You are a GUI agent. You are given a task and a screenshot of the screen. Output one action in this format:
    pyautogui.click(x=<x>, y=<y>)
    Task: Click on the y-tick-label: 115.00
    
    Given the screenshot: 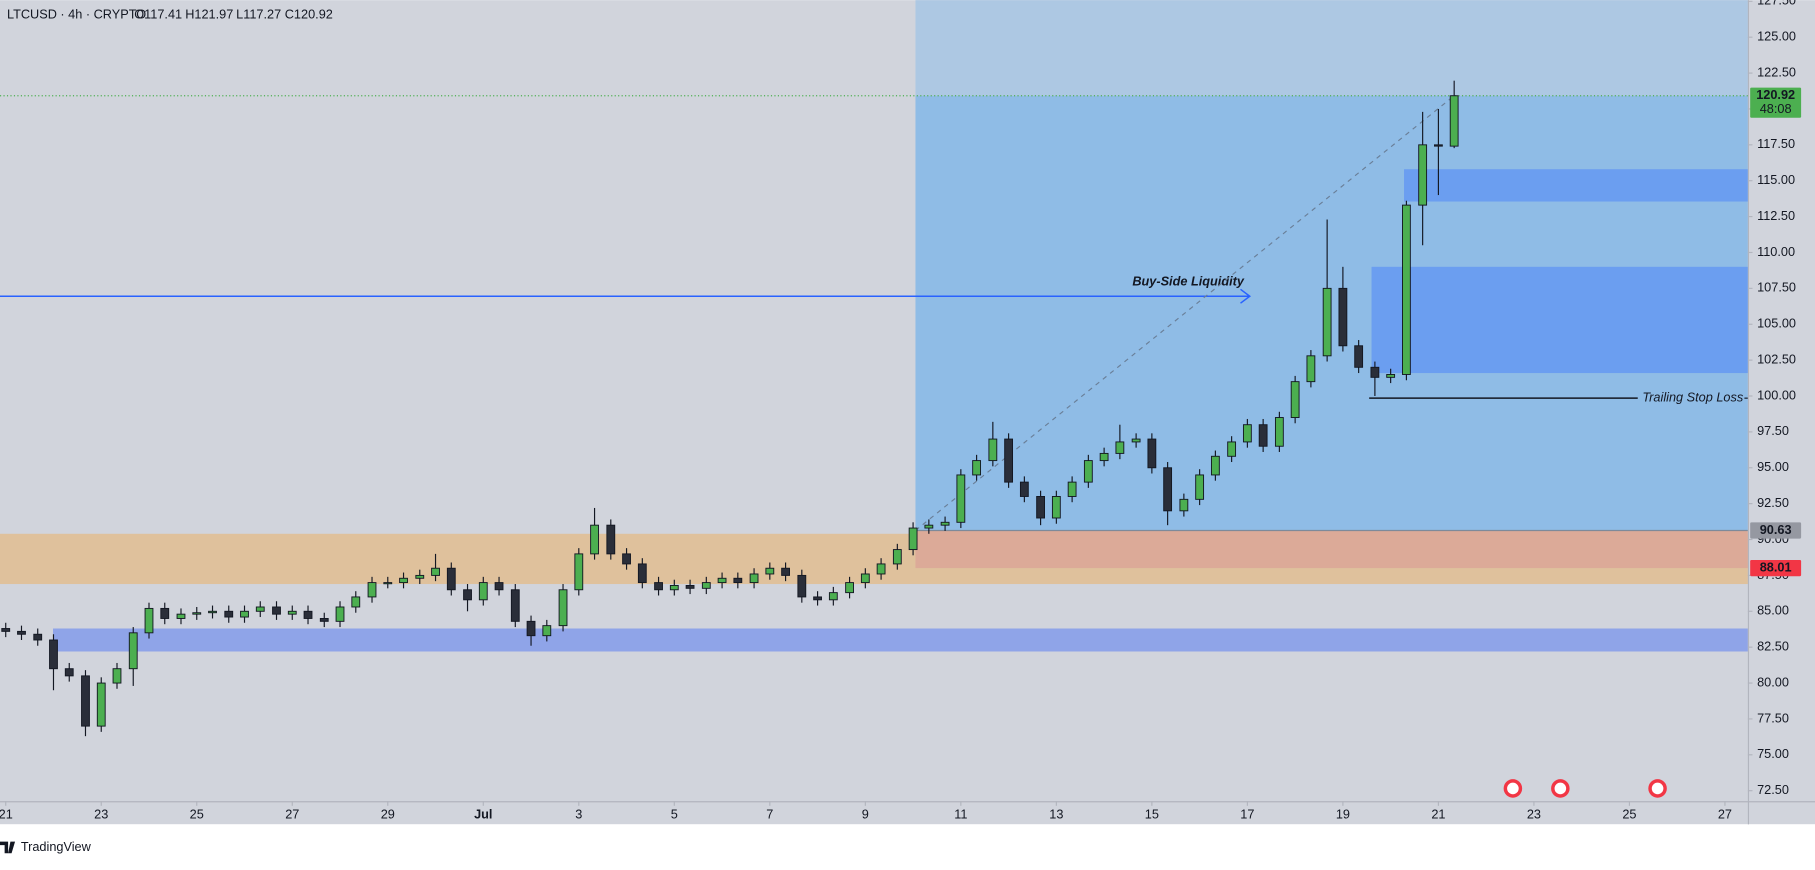 What is the action you would take?
    pyautogui.click(x=1776, y=179)
    